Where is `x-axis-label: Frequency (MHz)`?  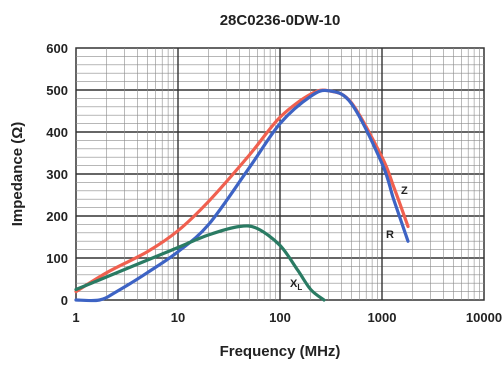
x-axis-label: Frequency (MHz) is located at coordinates (280, 351).